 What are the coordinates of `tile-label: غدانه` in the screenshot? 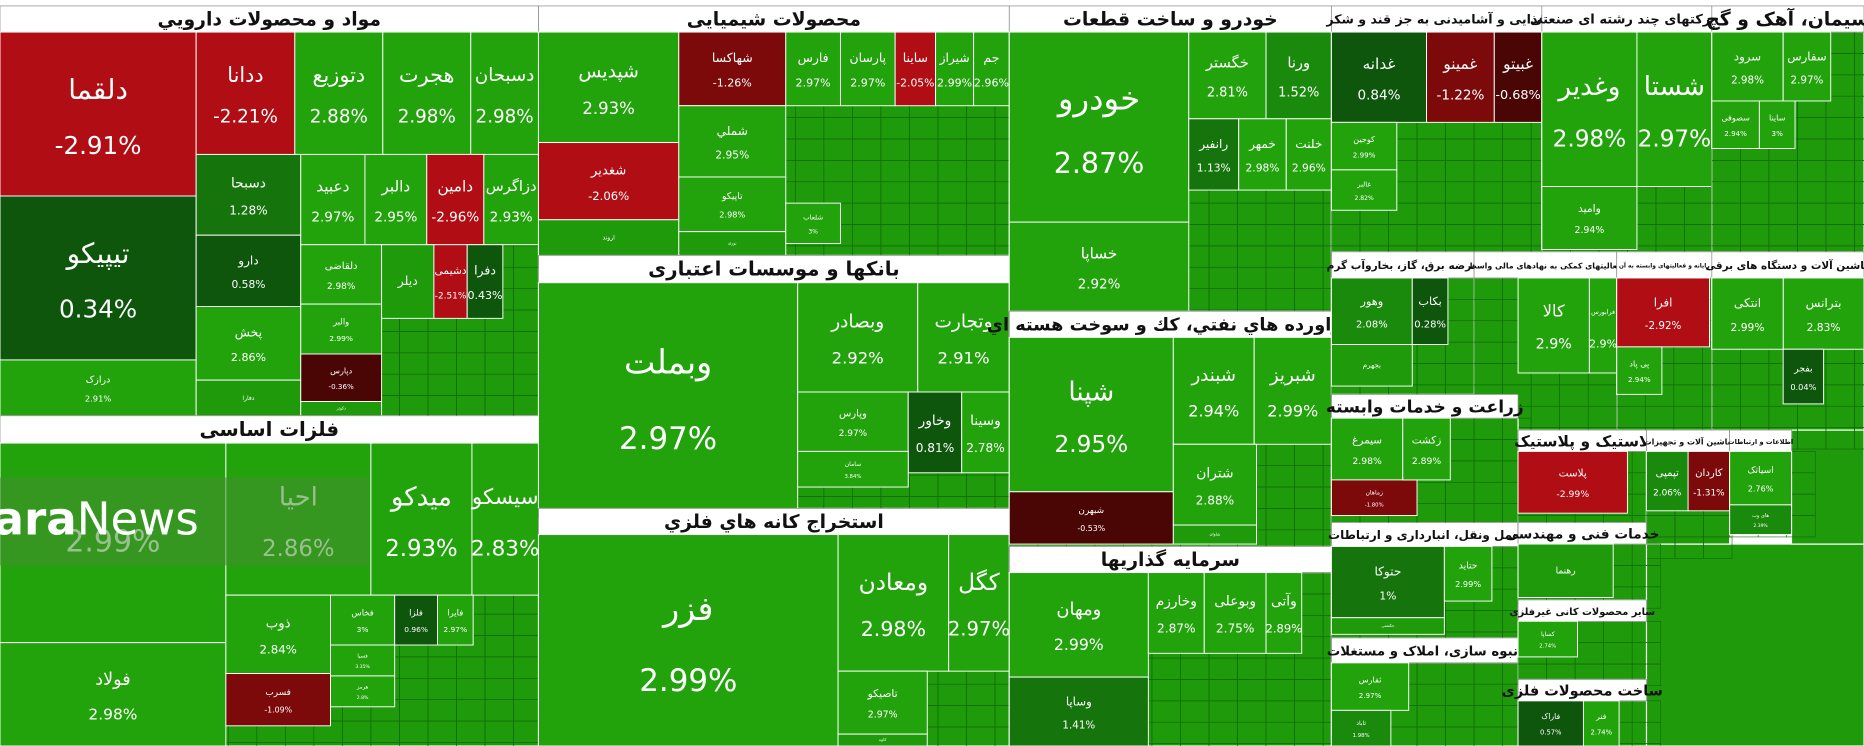 It's located at (1379, 64).